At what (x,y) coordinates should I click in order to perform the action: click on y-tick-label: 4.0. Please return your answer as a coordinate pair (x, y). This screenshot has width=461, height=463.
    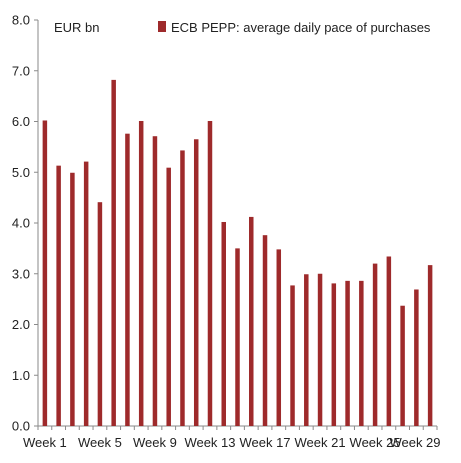
    Looking at the image, I should click on (21, 223).